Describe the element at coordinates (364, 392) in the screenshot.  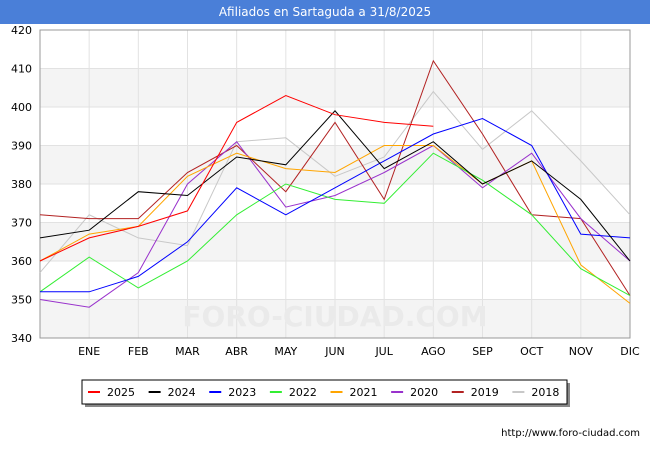
I see `legend-label-2021: 2021` at that location.